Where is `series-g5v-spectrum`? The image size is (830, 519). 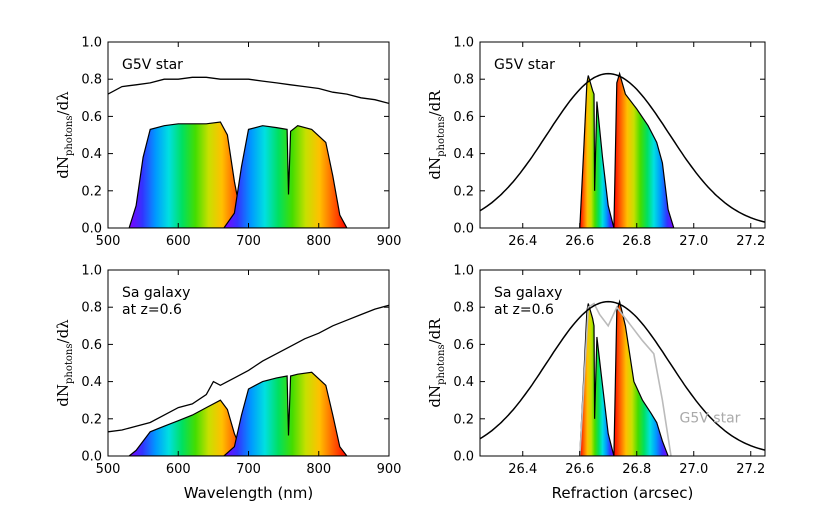
series-g5v-spectrum is located at coordinates (248, 90).